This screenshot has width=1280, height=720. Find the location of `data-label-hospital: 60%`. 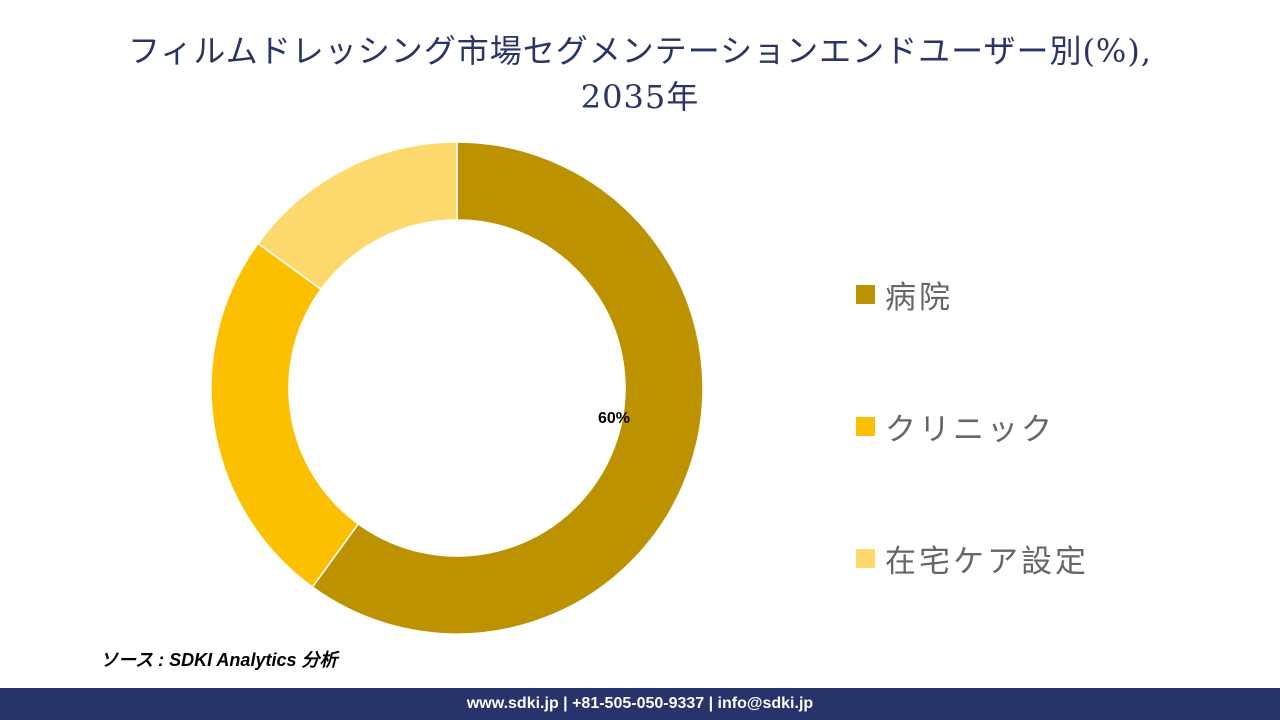

data-label-hospital: 60% is located at coordinates (614, 418).